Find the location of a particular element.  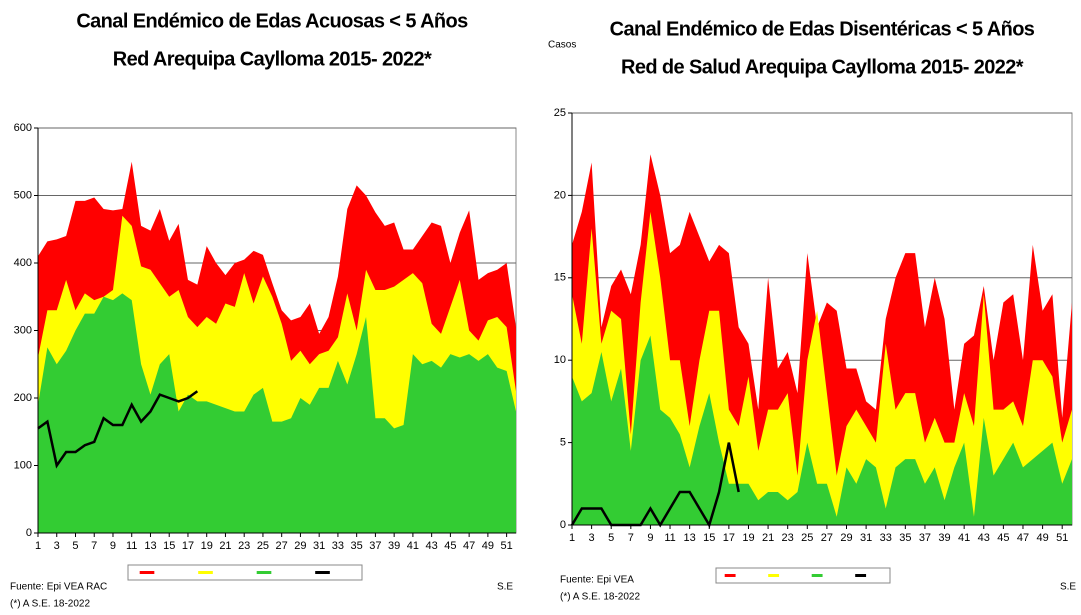

y-tick-label: 15 is located at coordinates (560, 278).